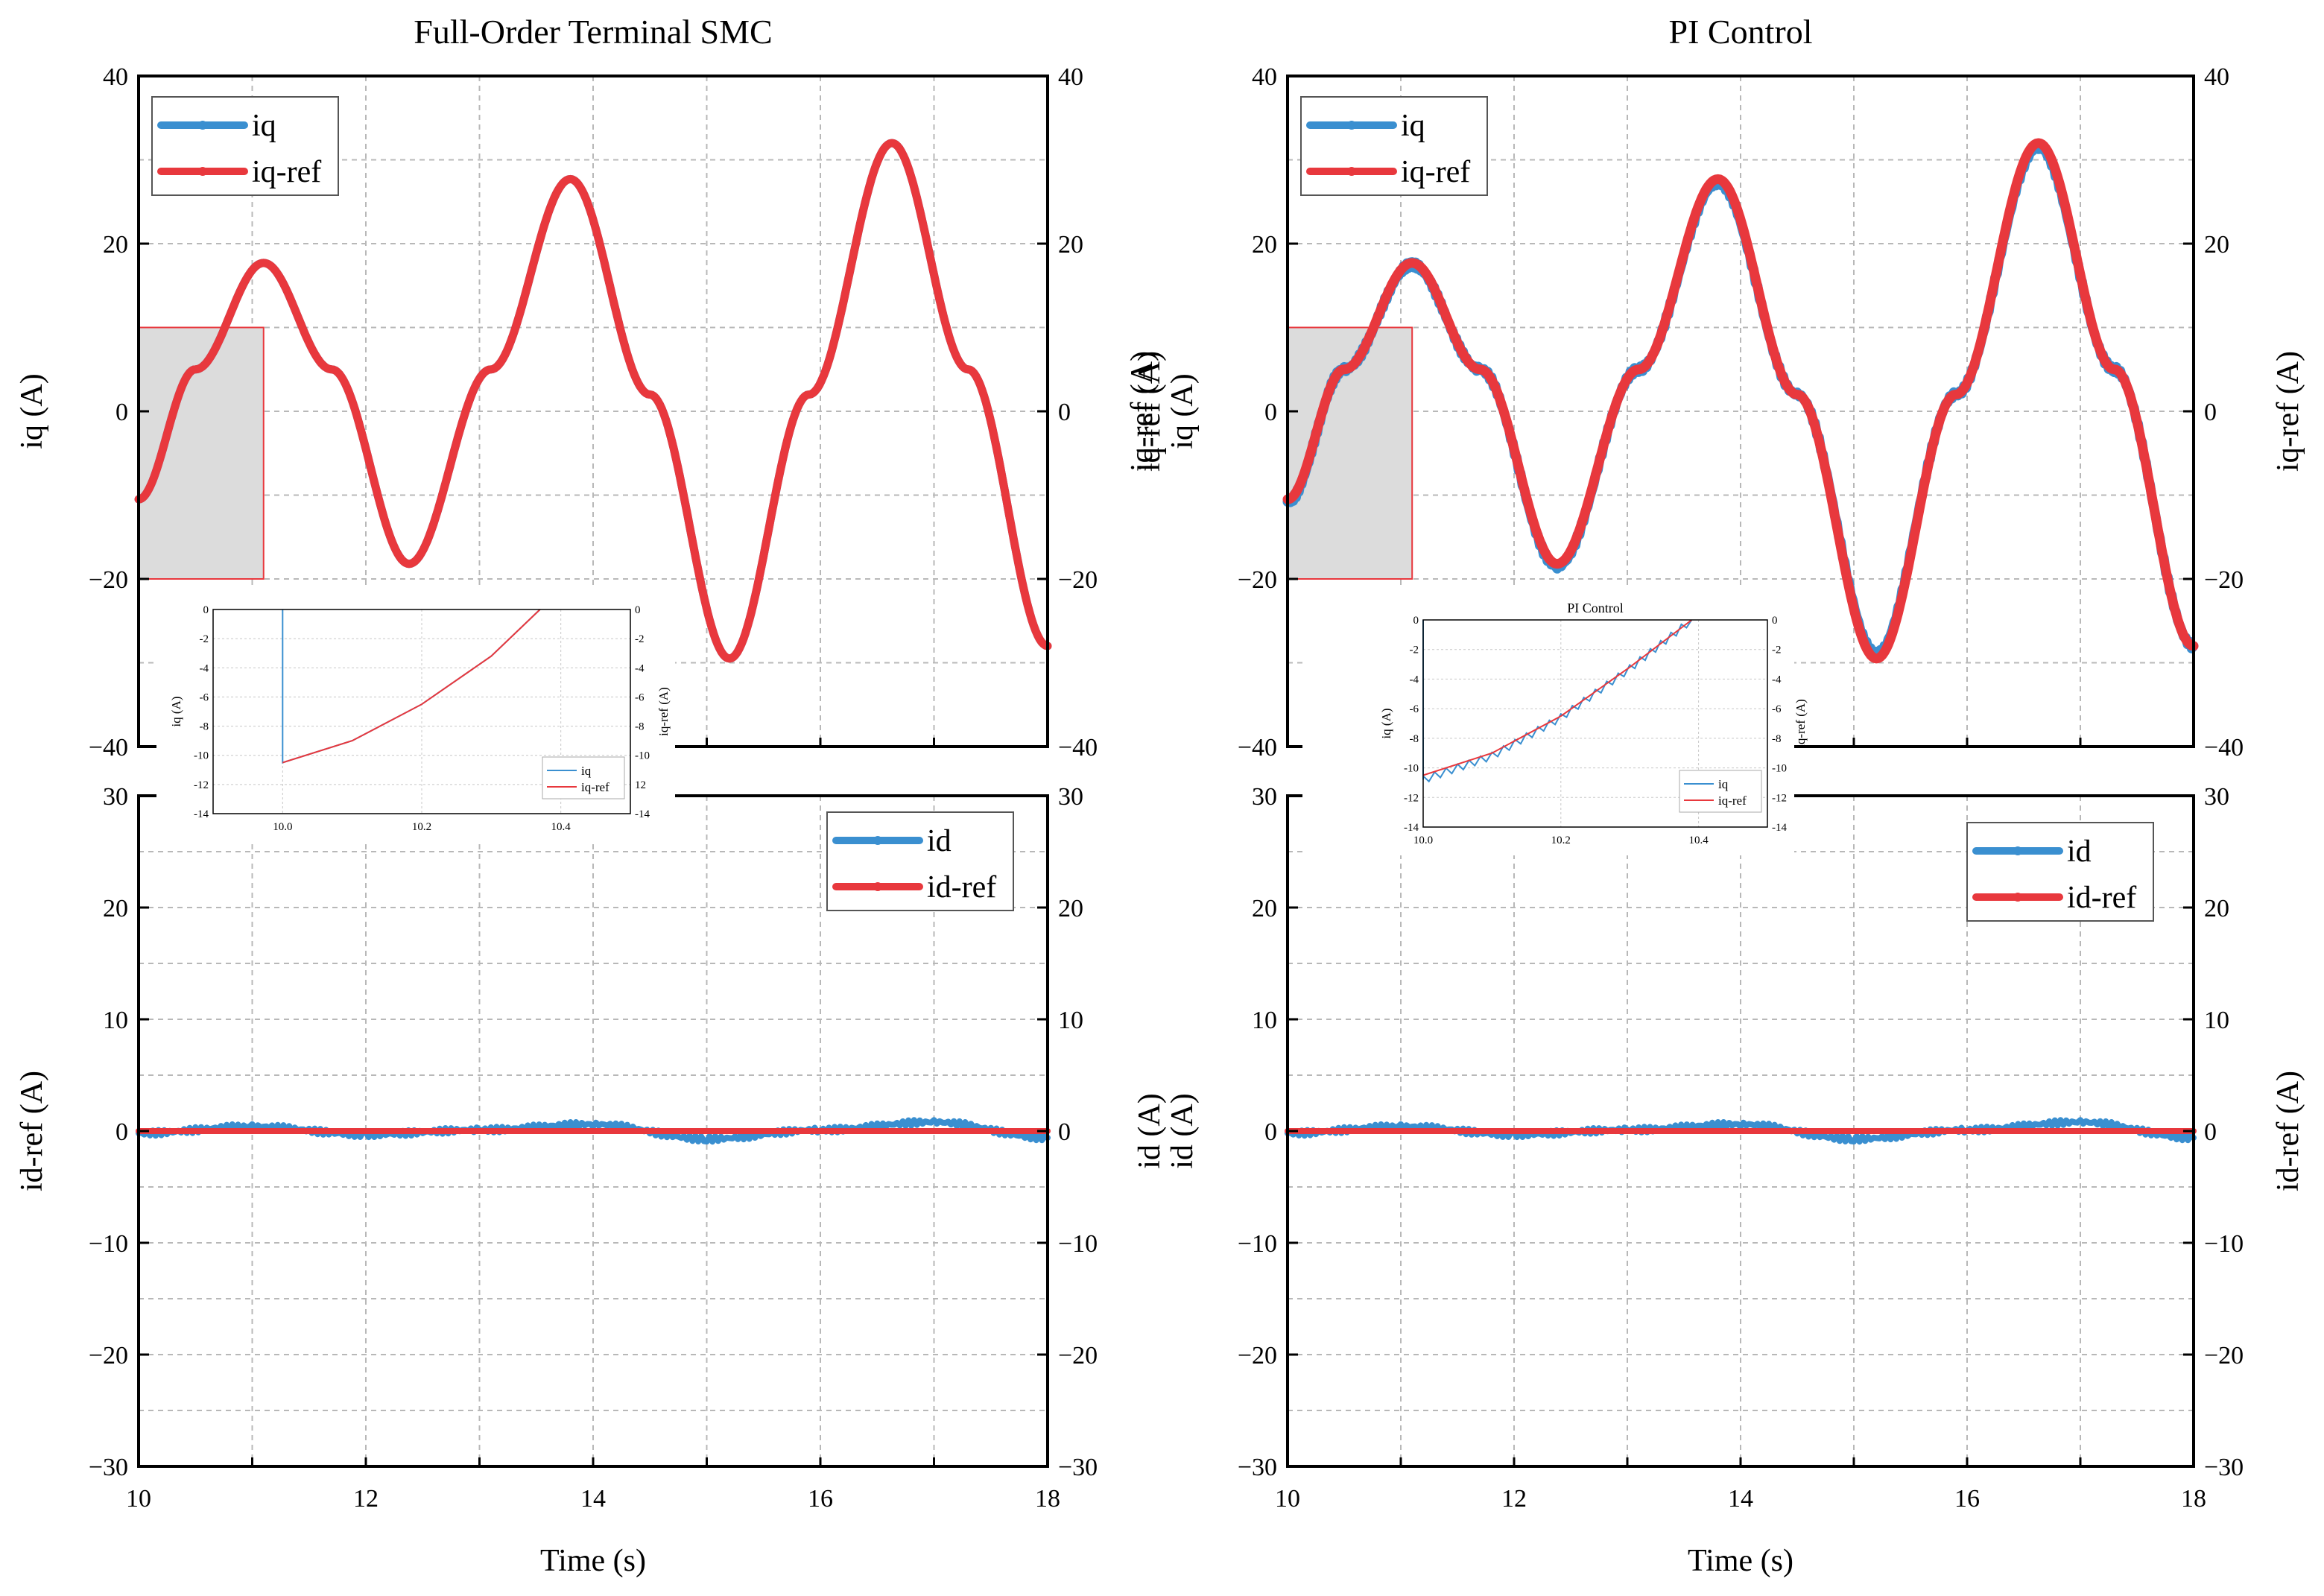  Describe the element at coordinates (1415, 739) in the screenshot. I see `inset-y-tick-left: -8` at that location.